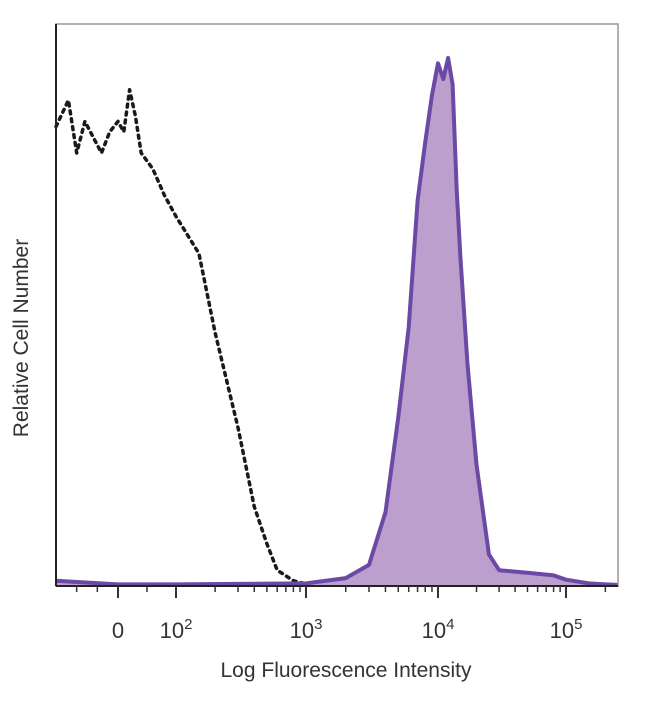 The width and height of the screenshot is (650, 704). Describe the element at coordinates (188, 624) in the screenshot. I see `x-tick-label-exponent: 2` at that location.